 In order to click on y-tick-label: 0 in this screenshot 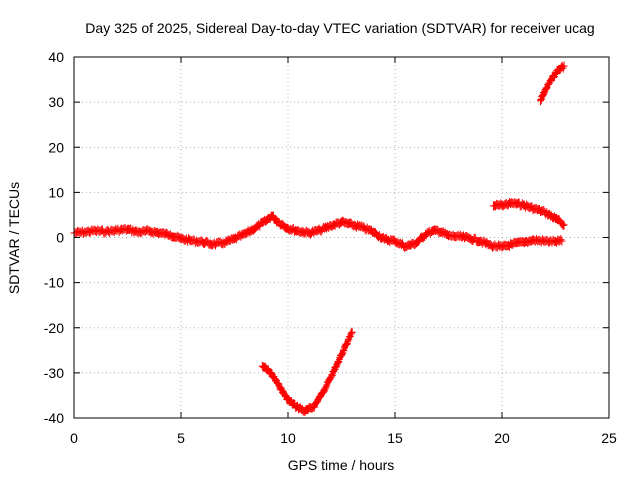, I will do `click(60, 238)`.